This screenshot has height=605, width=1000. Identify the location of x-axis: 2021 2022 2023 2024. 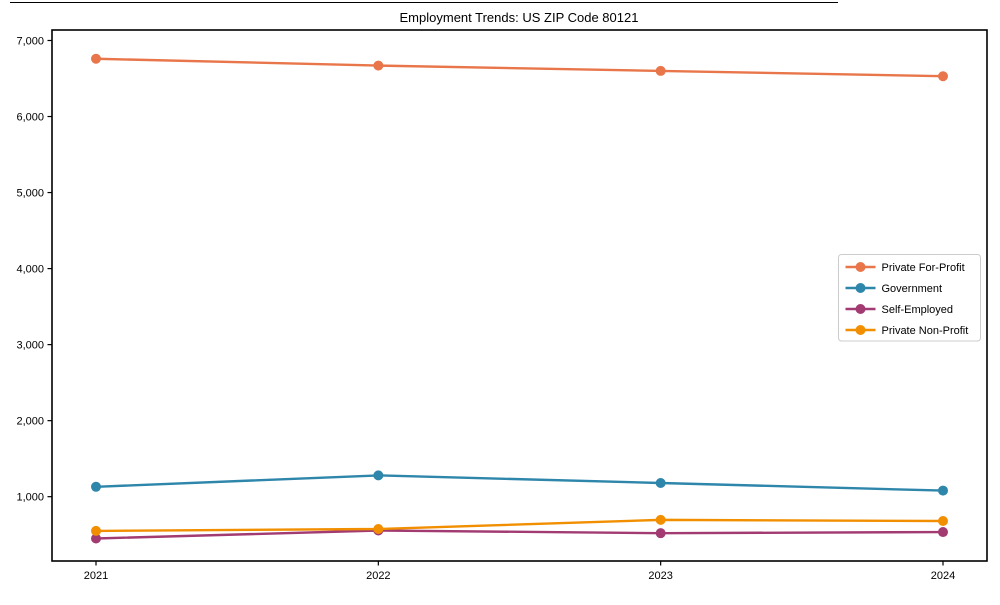
(519, 571).